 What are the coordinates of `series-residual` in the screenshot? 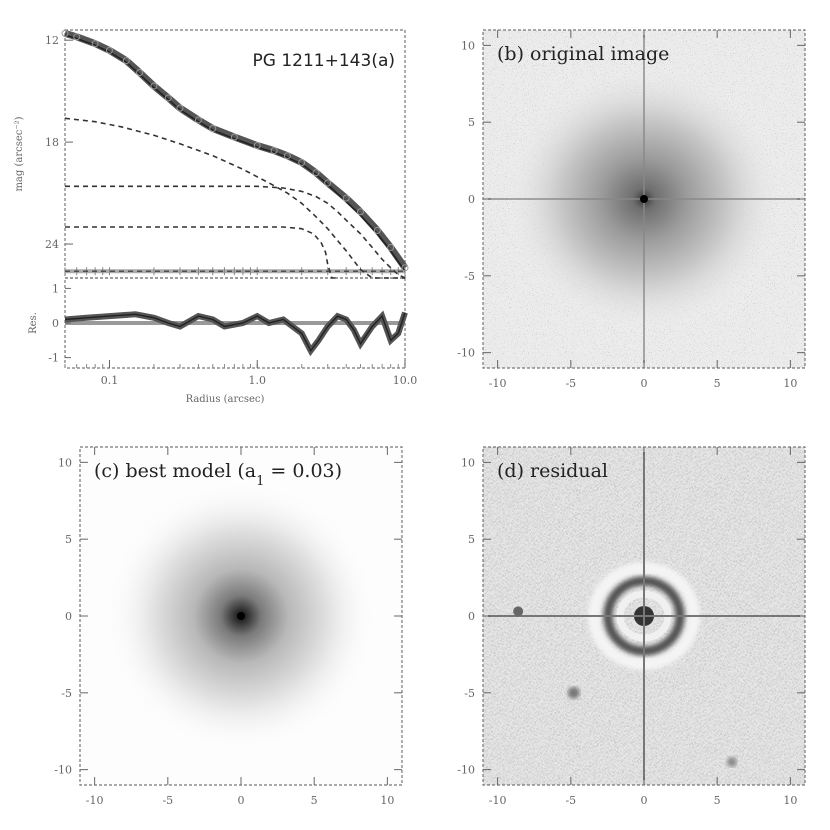 It's located at (235, 332).